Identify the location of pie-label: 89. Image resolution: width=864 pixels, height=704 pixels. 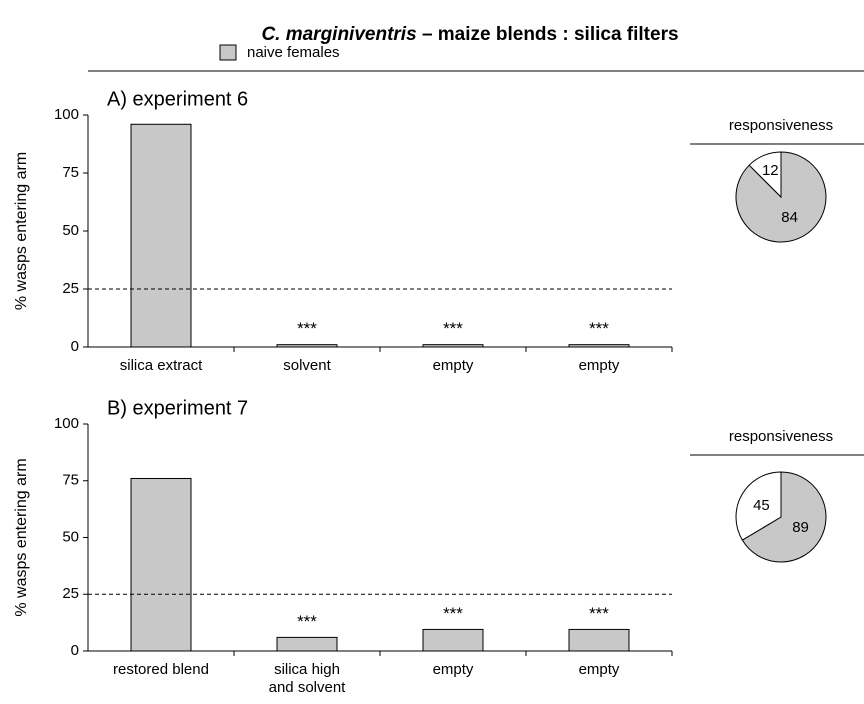
(800, 527).